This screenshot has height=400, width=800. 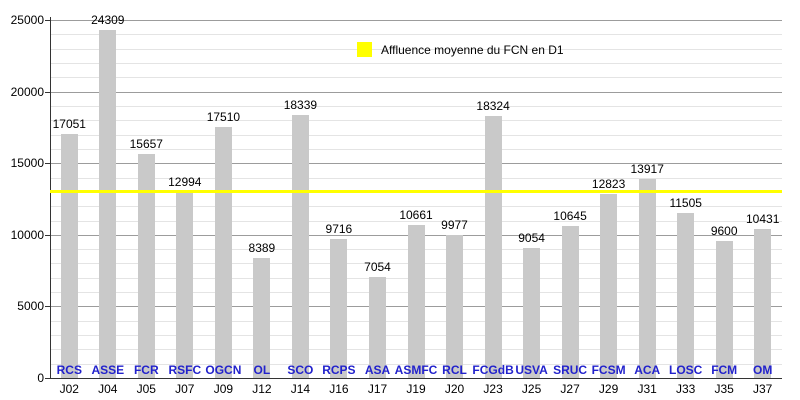 What do you see at coordinates (493, 370) in the screenshot?
I see `opponent-label: FCGdB` at bounding box center [493, 370].